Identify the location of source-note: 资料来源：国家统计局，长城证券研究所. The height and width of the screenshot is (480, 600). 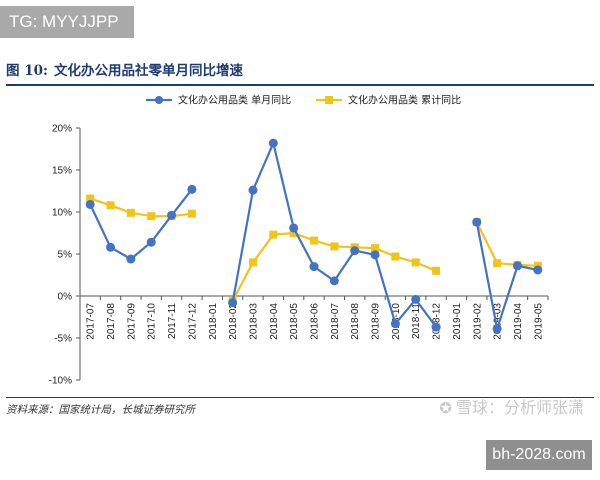
(100, 410).